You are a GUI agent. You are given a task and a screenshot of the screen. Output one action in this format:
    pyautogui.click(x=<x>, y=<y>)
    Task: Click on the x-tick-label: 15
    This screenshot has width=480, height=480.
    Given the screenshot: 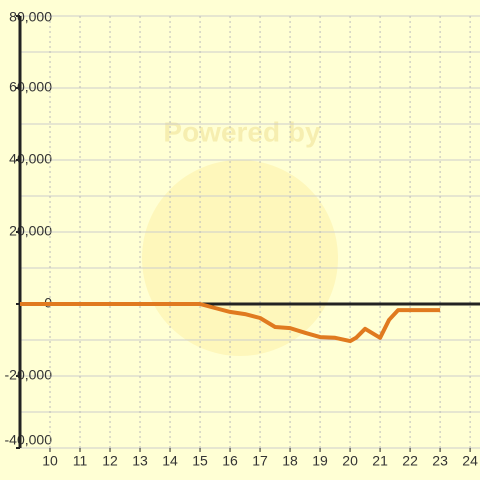 What is the action you would take?
    pyautogui.click(x=200, y=461)
    